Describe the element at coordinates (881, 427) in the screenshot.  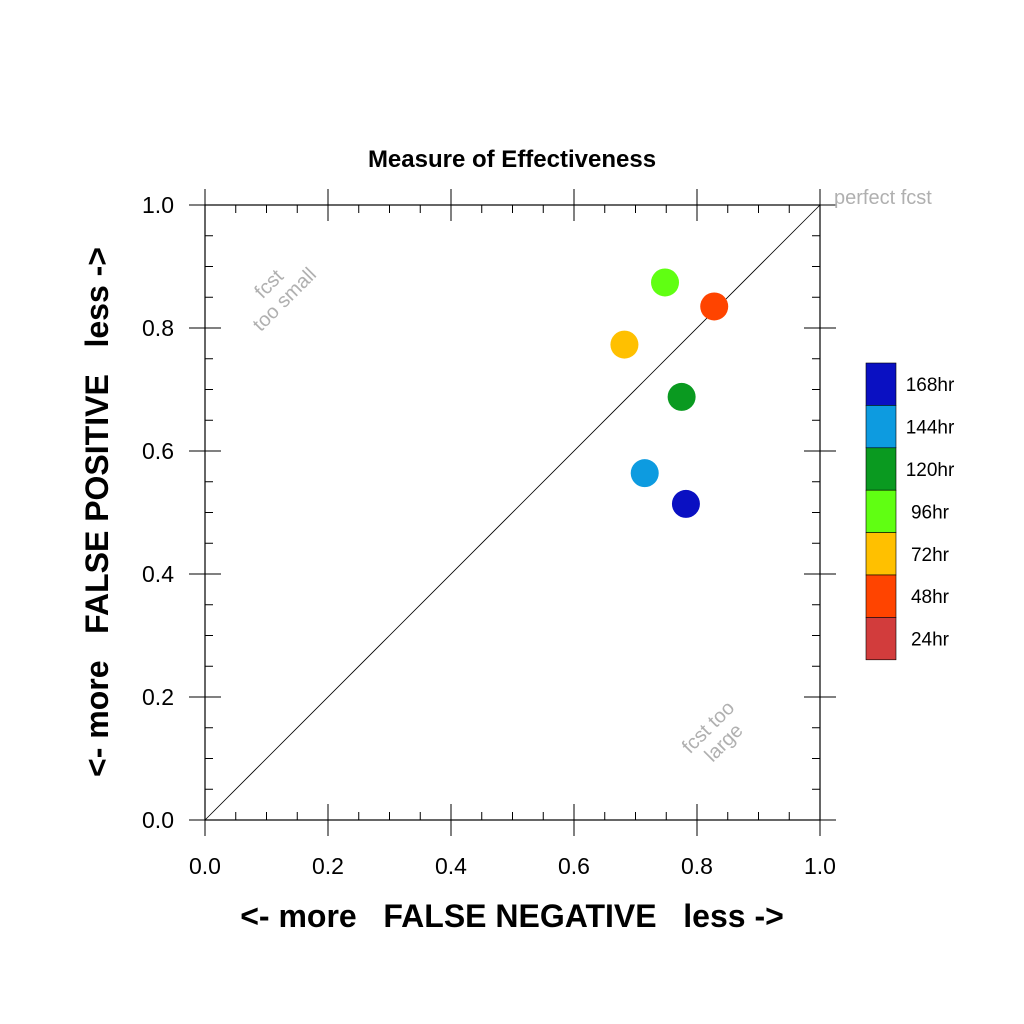
I see `legend-swatch-144hr` at that location.